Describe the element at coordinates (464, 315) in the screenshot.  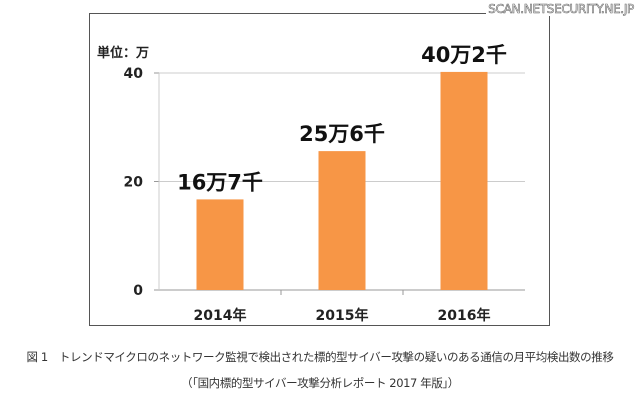
I see `x-tick-label: 2016年` at that location.